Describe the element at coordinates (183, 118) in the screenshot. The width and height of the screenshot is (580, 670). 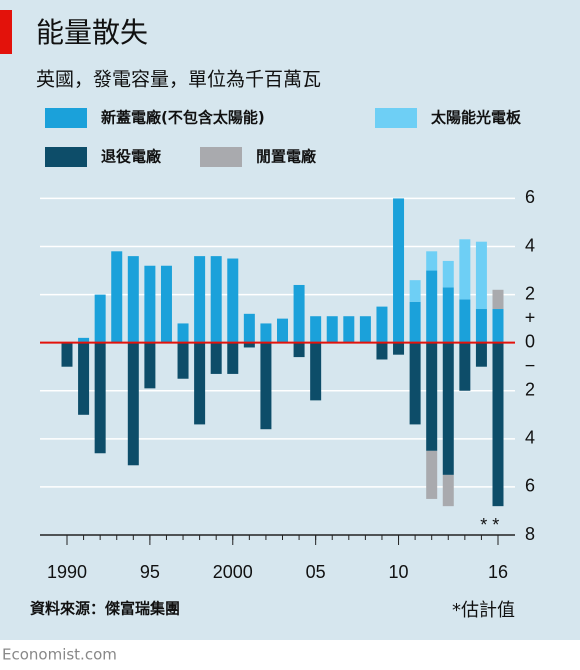
I see `legend-label: 新蓋電廠(不包含太陽能)` at that location.